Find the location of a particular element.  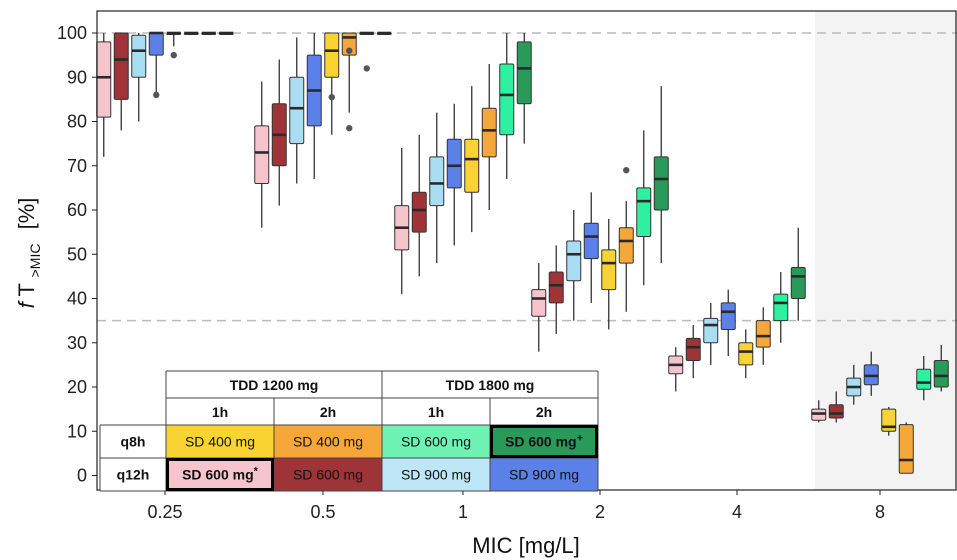

x-tick-label: 0.25 is located at coordinates (164, 512).